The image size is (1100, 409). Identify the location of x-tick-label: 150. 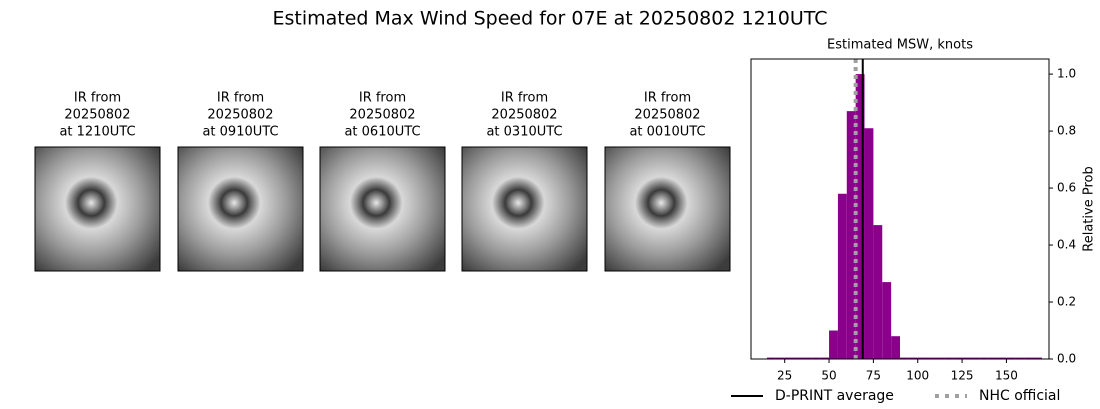
(1006, 376).